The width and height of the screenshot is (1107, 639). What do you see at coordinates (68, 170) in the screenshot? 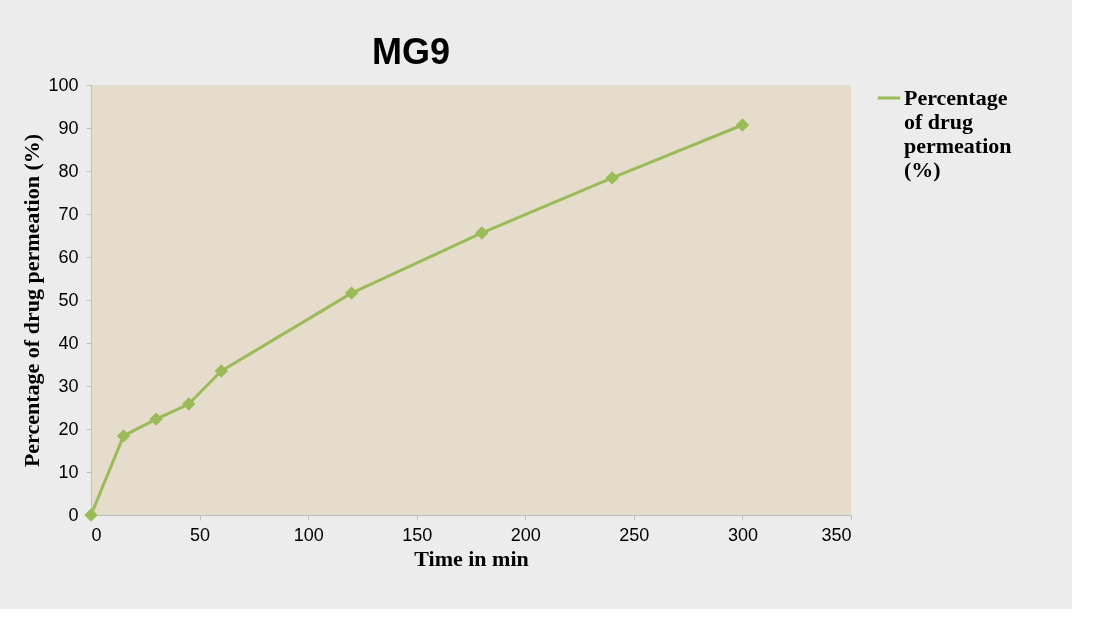
I see `y-tick-label: 80` at bounding box center [68, 170].